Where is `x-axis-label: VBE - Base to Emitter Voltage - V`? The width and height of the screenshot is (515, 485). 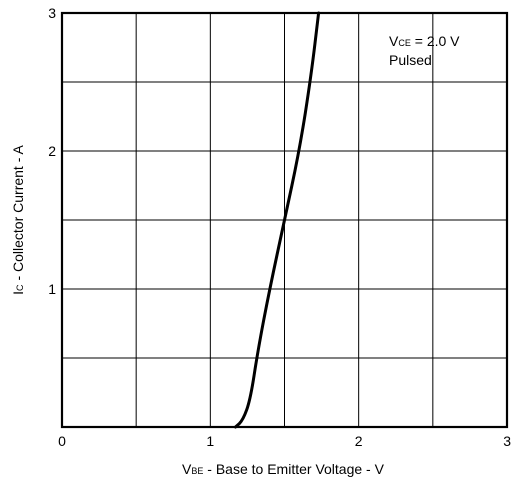 x-axis-label: VBE - Base to Emitter Voltage - V is located at coordinates (283, 469).